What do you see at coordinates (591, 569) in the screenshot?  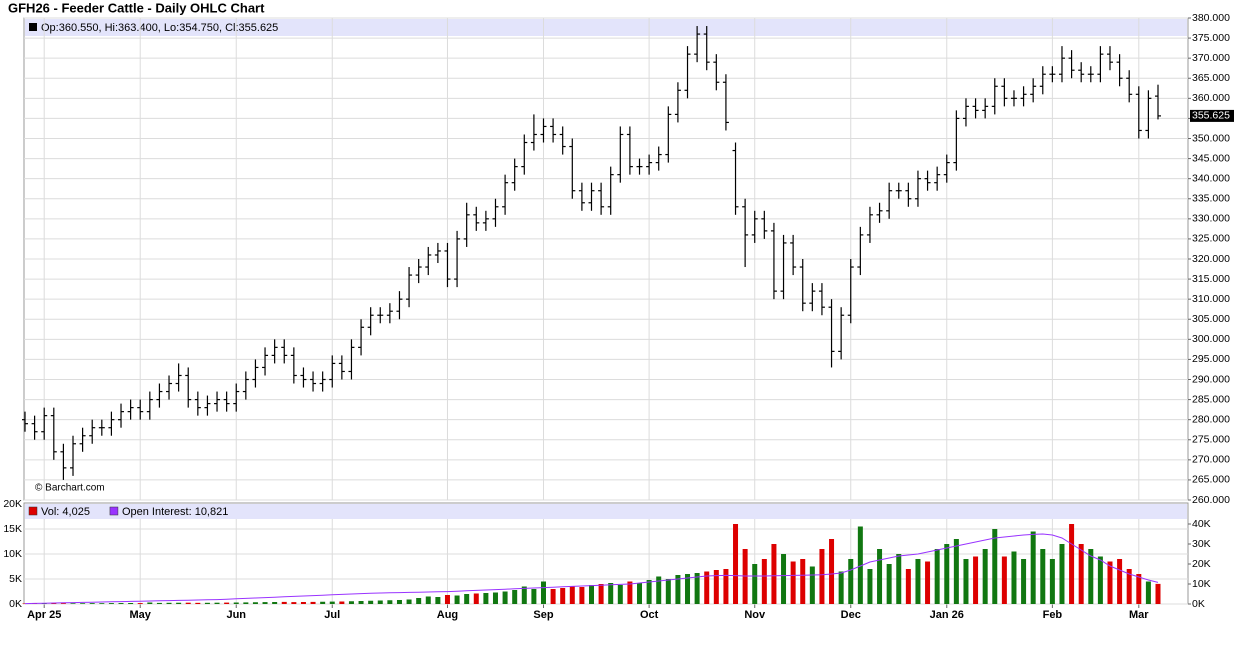 I see `open-interest-line` at bounding box center [591, 569].